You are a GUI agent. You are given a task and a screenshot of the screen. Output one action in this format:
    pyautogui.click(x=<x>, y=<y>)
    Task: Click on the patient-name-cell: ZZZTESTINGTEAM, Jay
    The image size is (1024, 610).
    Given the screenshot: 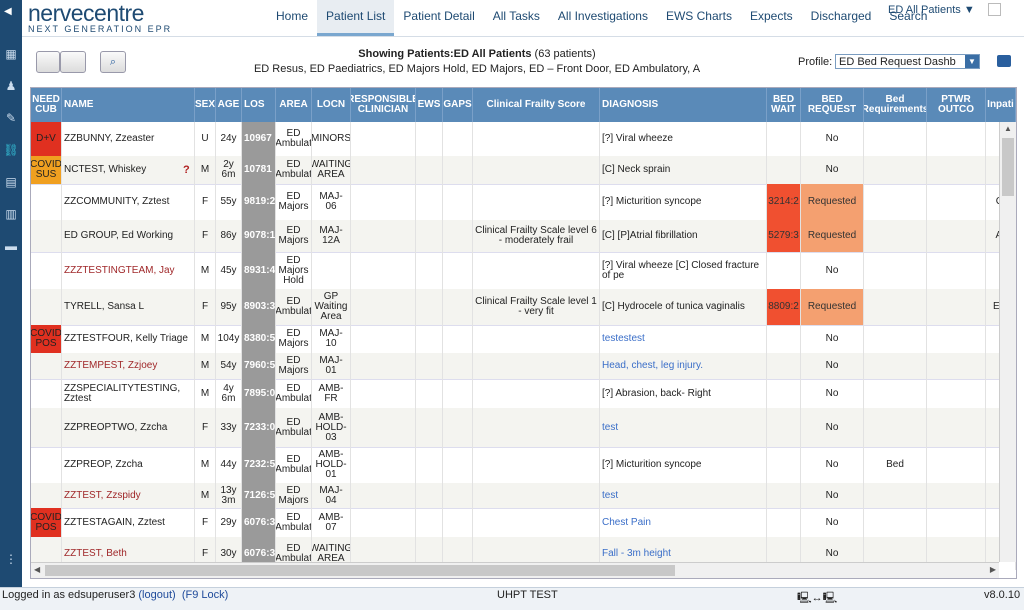 What is the action you would take?
    pyautogui.click(x=128, y=270)
    